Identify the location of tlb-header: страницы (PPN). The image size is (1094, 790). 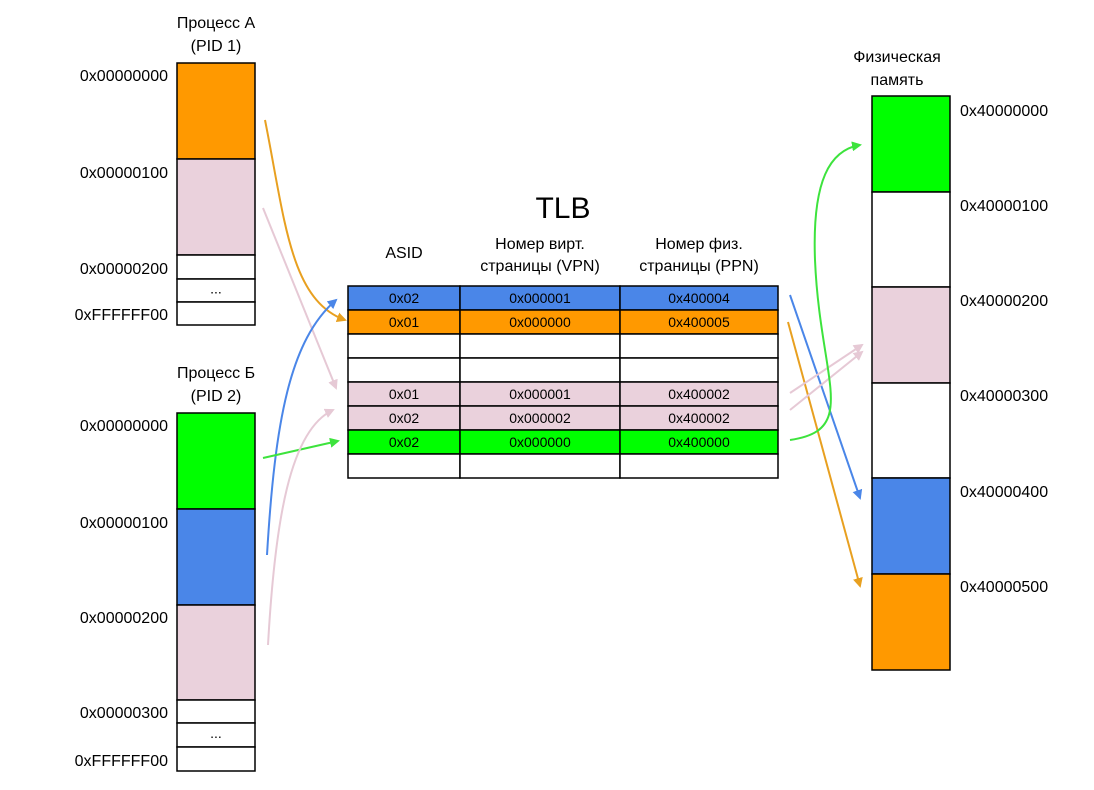
(699, 266).